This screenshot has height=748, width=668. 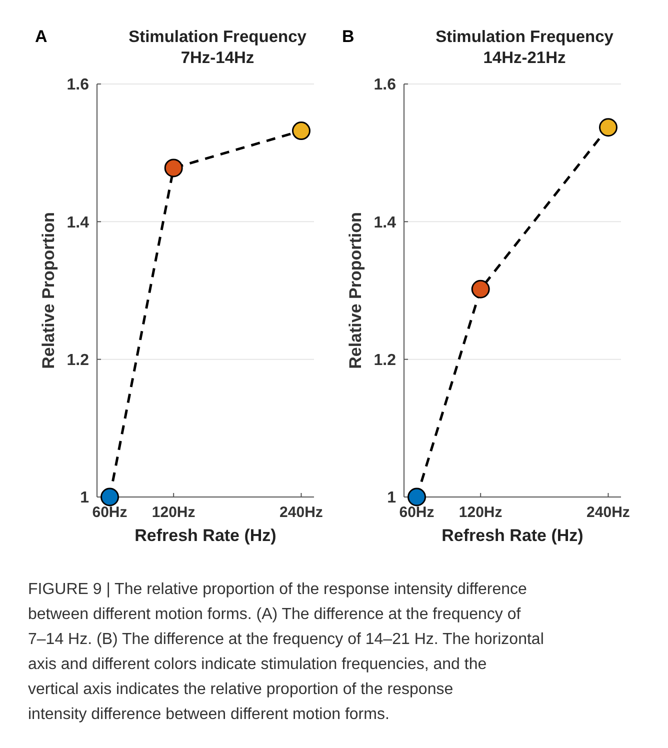 What do you see at coordinates (218, 47) in the screenshot?
I see `chart-title: Stimulation Frequency 7Hz-14Hz` at bounding box center [218, 47].